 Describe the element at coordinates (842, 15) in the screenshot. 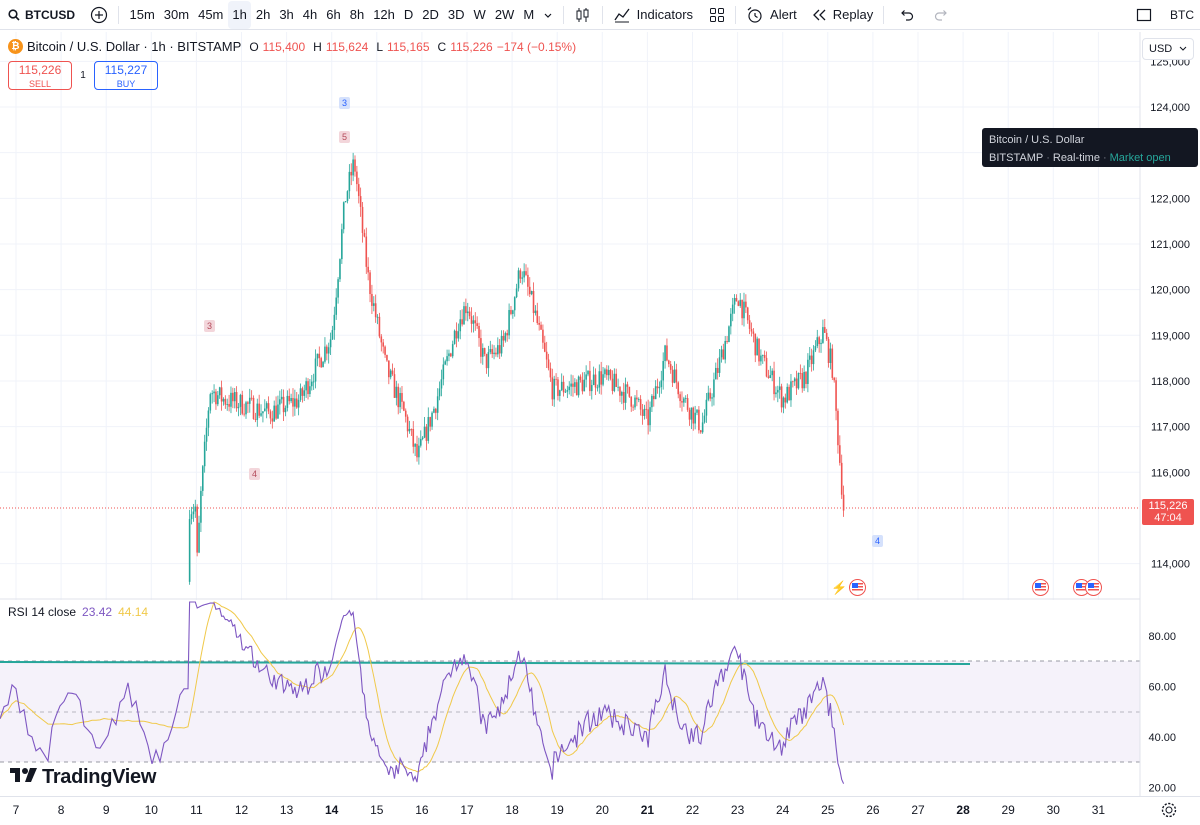

I see `replay-button: Replay` at that location.